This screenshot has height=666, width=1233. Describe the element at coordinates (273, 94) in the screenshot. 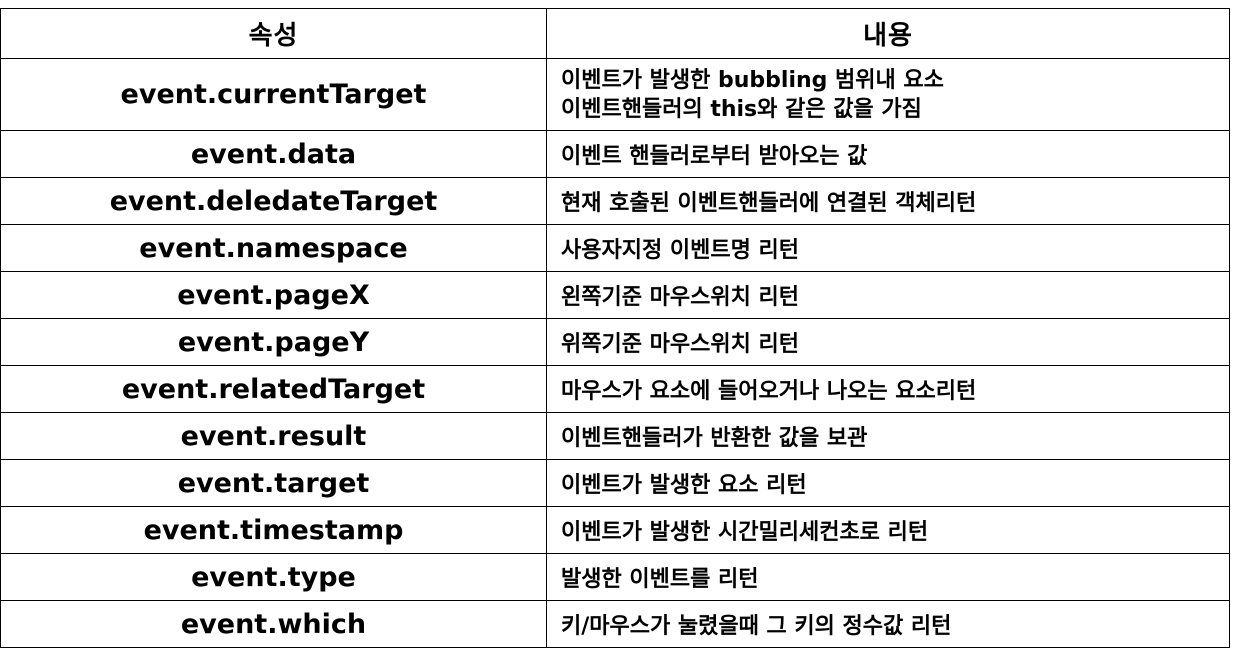

I see `property-cell: event.currentTarget` at that location.